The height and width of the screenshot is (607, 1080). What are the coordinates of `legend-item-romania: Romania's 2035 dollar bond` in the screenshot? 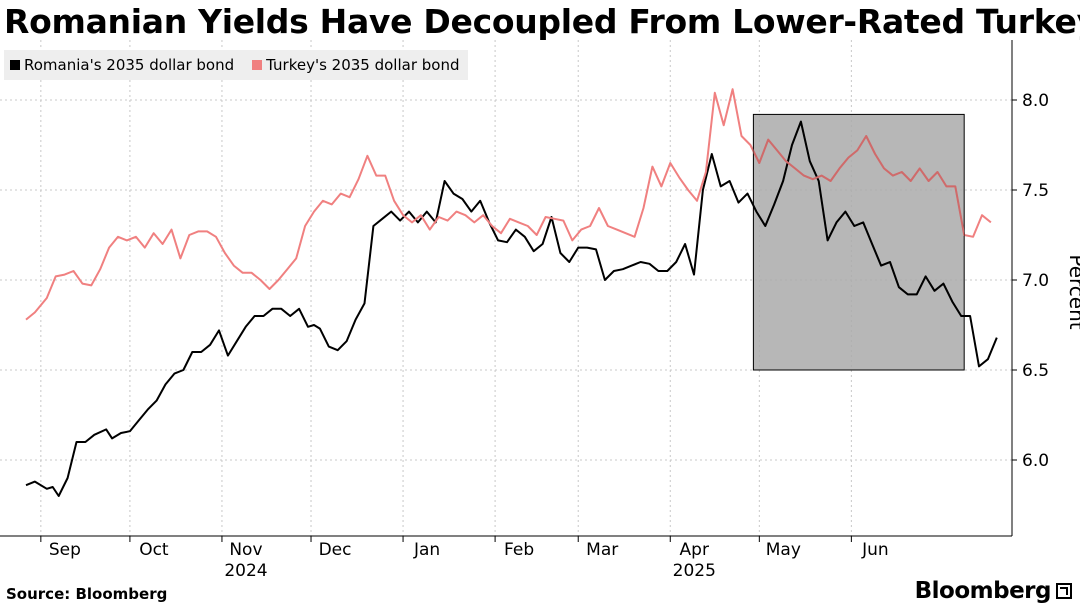 It's located at (122, 65).